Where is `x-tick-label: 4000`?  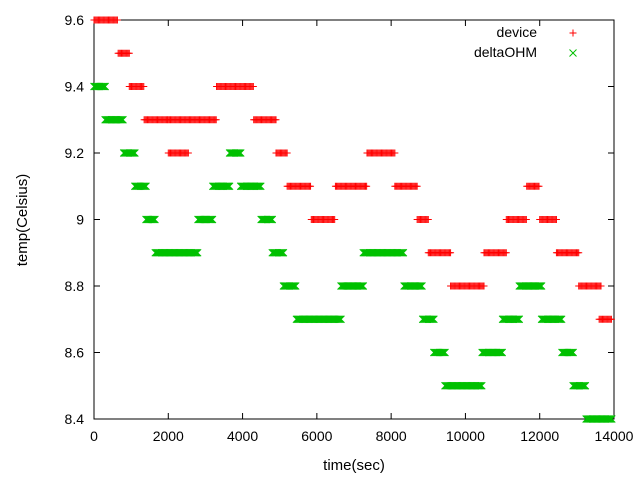 x-tick-label: 4000 is located at coordinates (242, 436).